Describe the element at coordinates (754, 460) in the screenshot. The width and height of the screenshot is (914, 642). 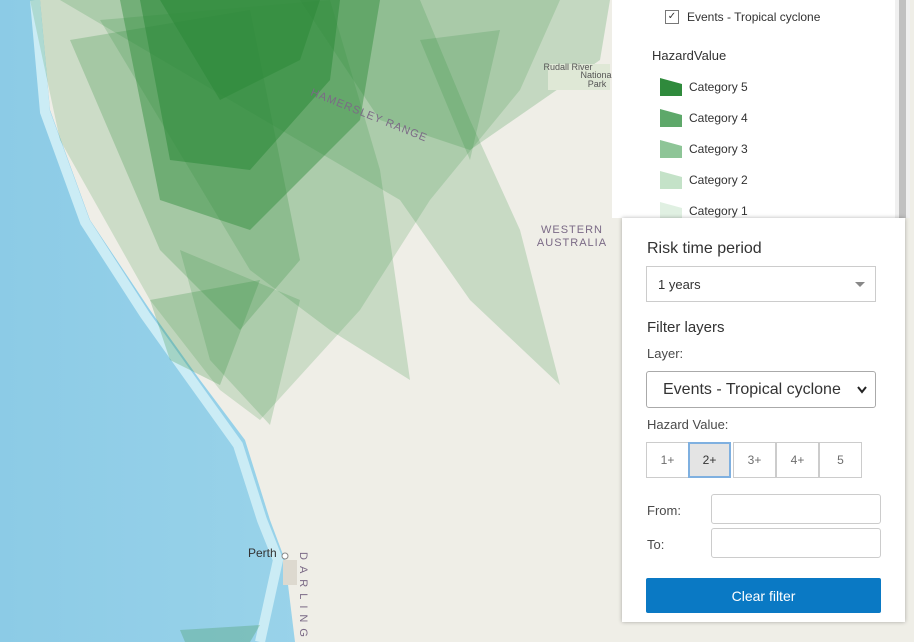
I see `hazard-button: 3+` at that location.